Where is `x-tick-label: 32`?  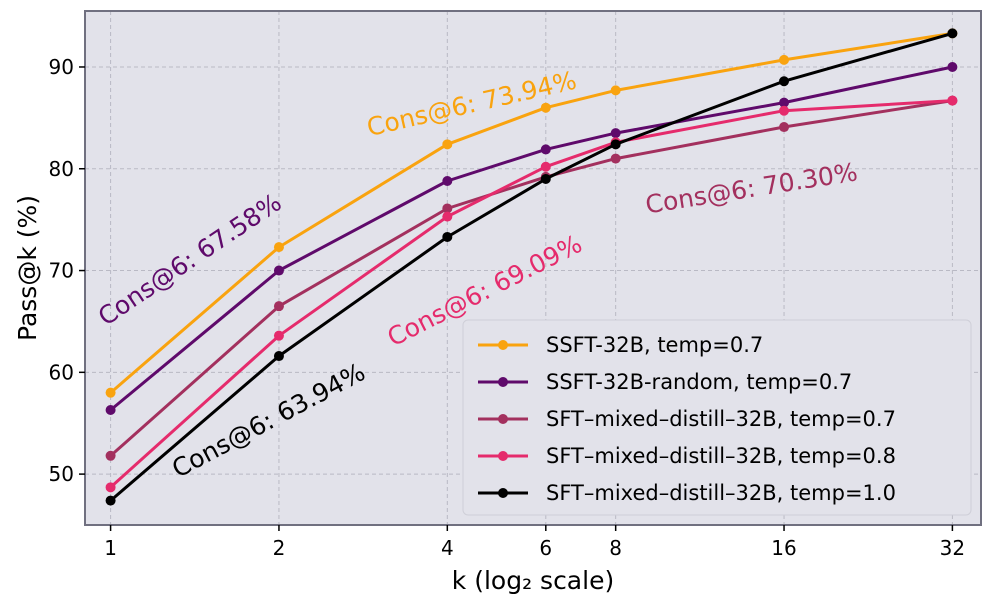 x-tick-label: 32 is located at coordinates (952, 548).